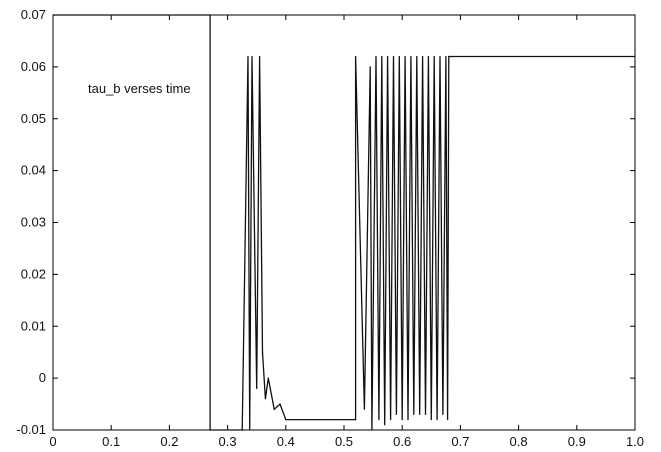  What do you see at coordinates (139, 88) in the screenshot?
I see `annotation-text: tau_b verses time` at bounding box center [139, 88].